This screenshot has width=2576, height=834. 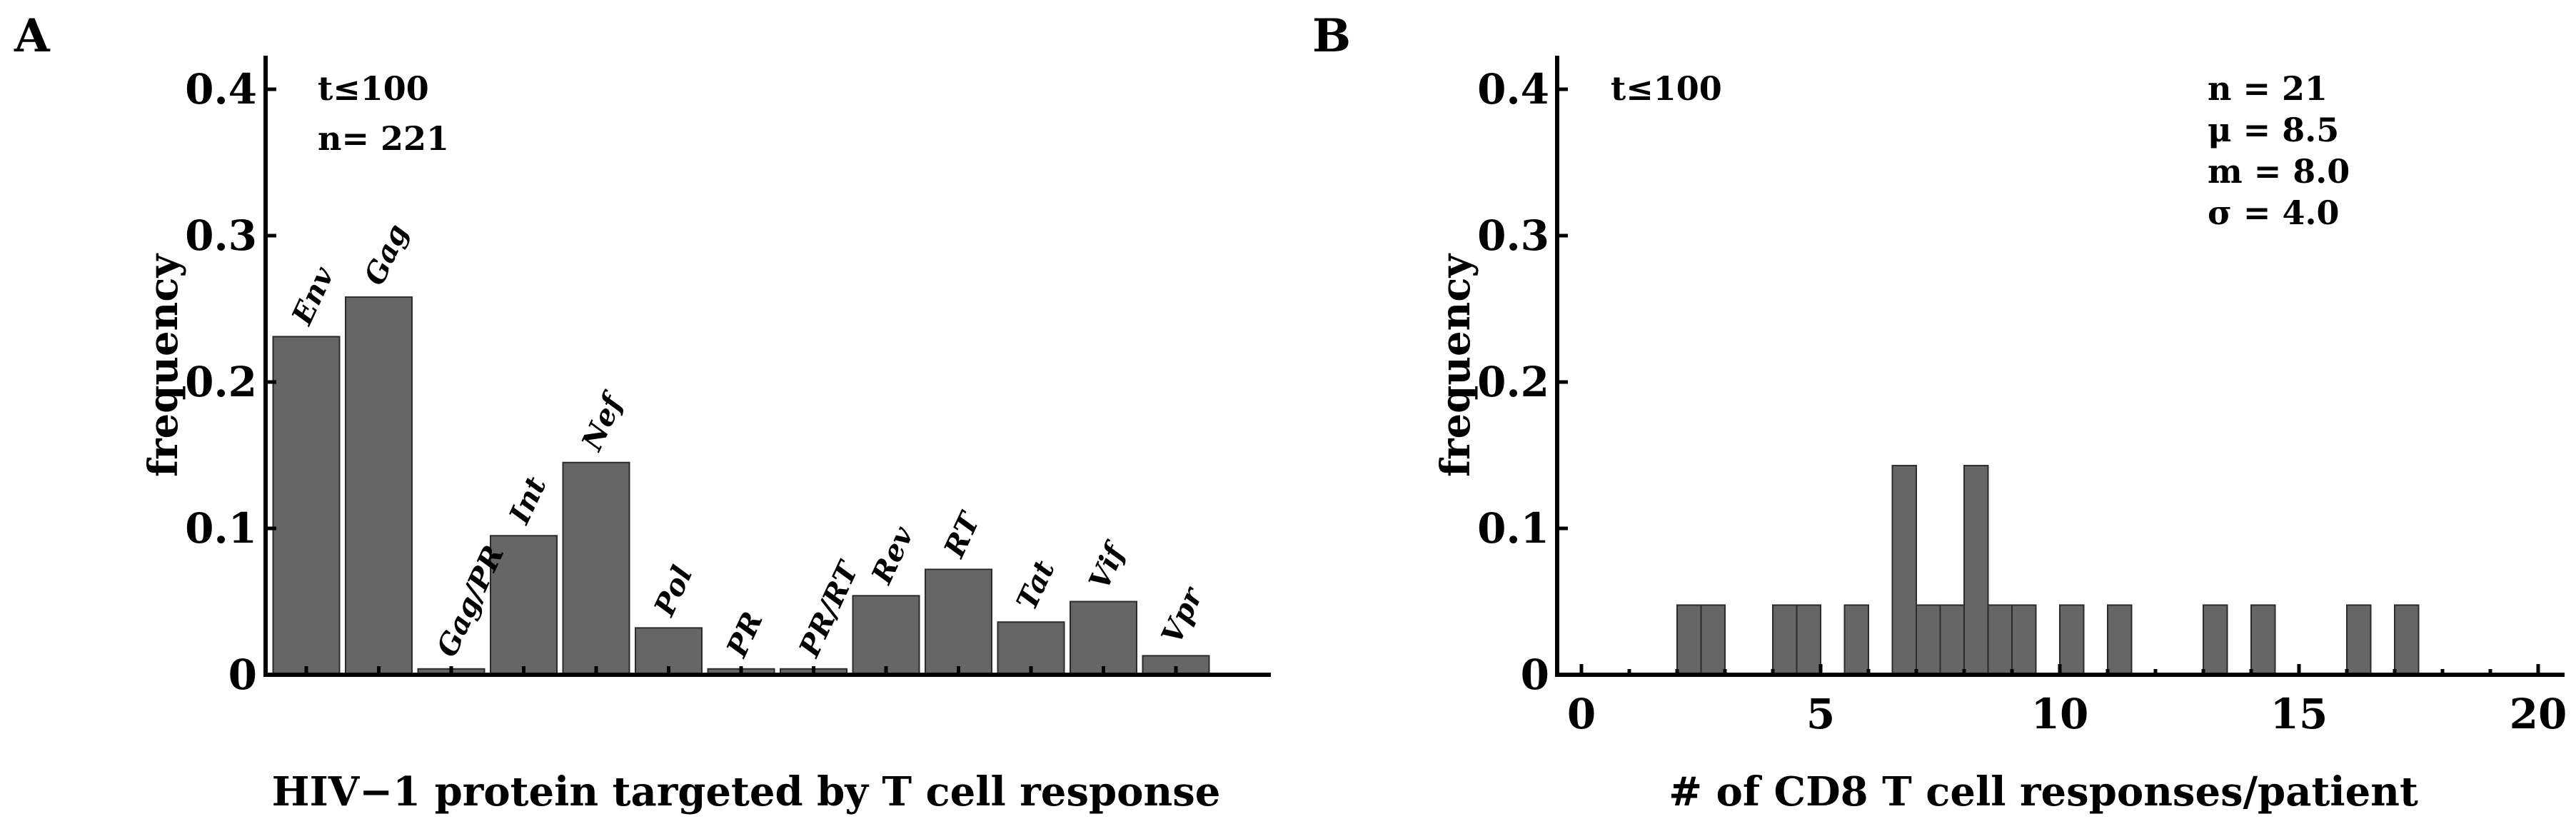 I want to click on panel-a-bar-nef, so click(x=596, y=568).